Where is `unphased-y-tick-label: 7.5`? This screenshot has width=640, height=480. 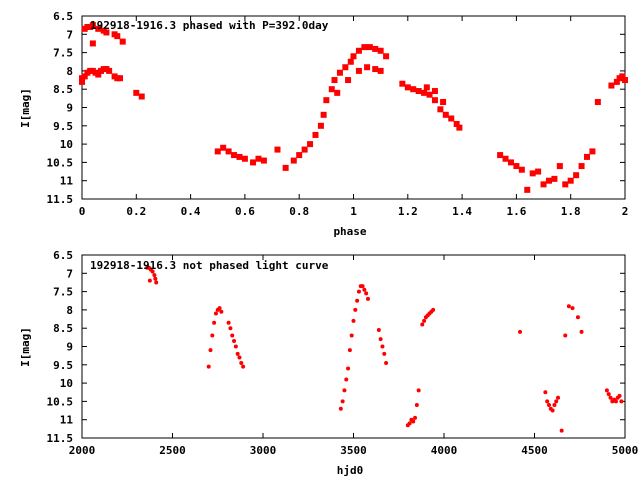 unphased-y-tick-label: 7.5 is located at coordinates (63, 292).